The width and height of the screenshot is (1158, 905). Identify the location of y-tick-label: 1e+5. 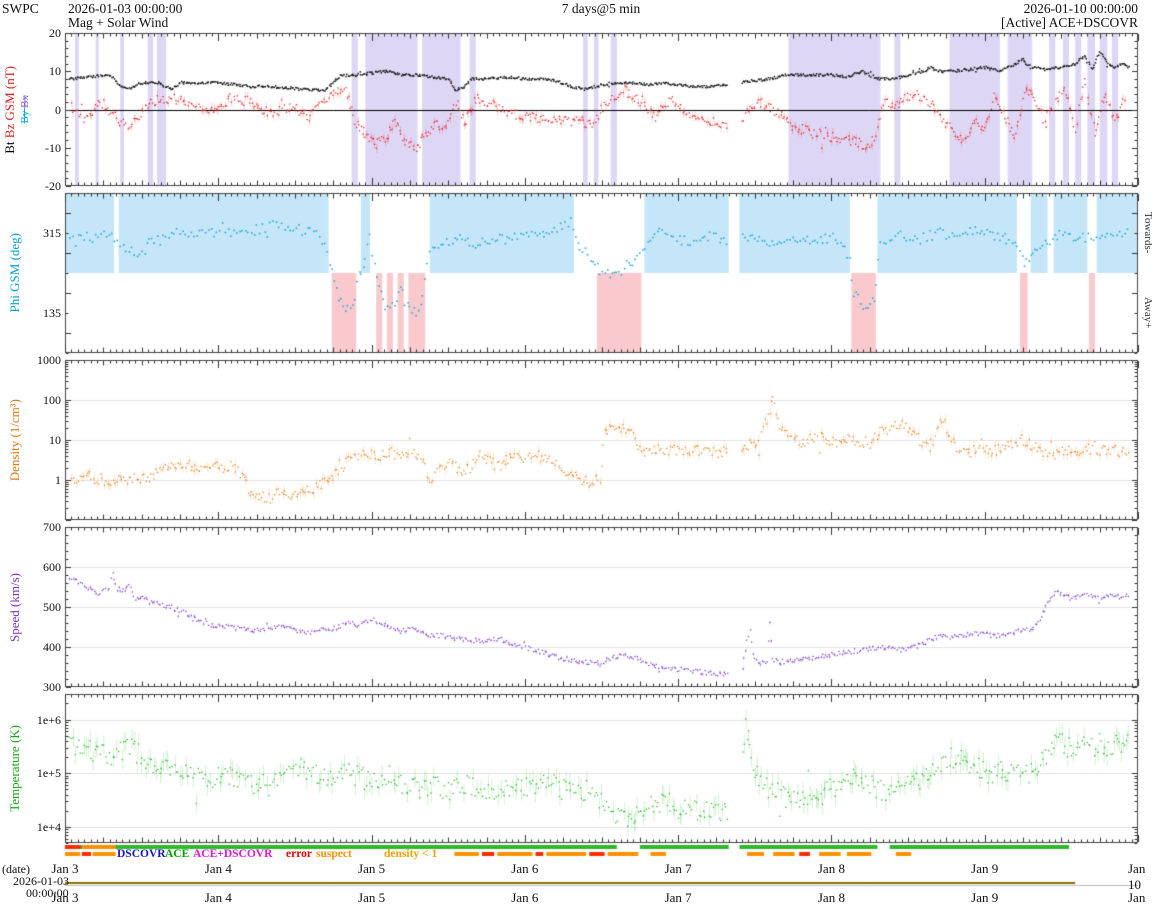
(48, 773).